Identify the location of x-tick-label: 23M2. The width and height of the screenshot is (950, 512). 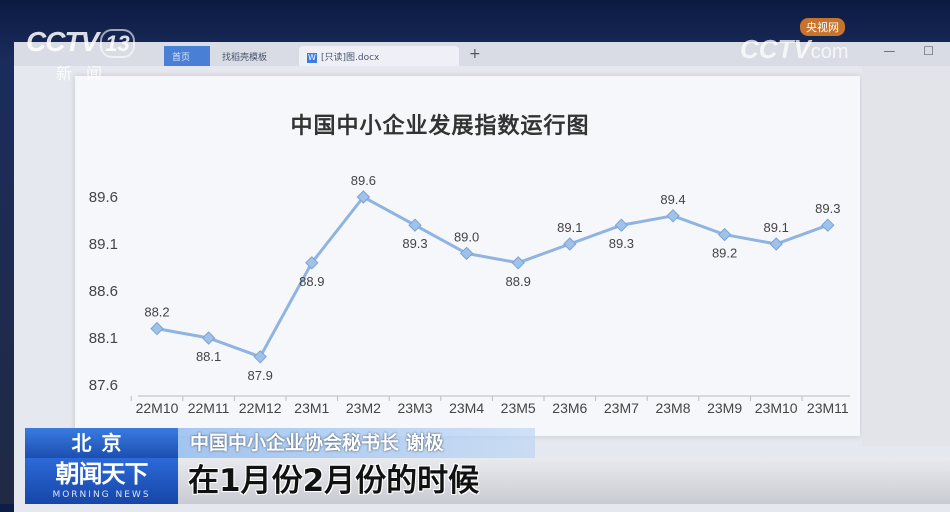
(363, 408).